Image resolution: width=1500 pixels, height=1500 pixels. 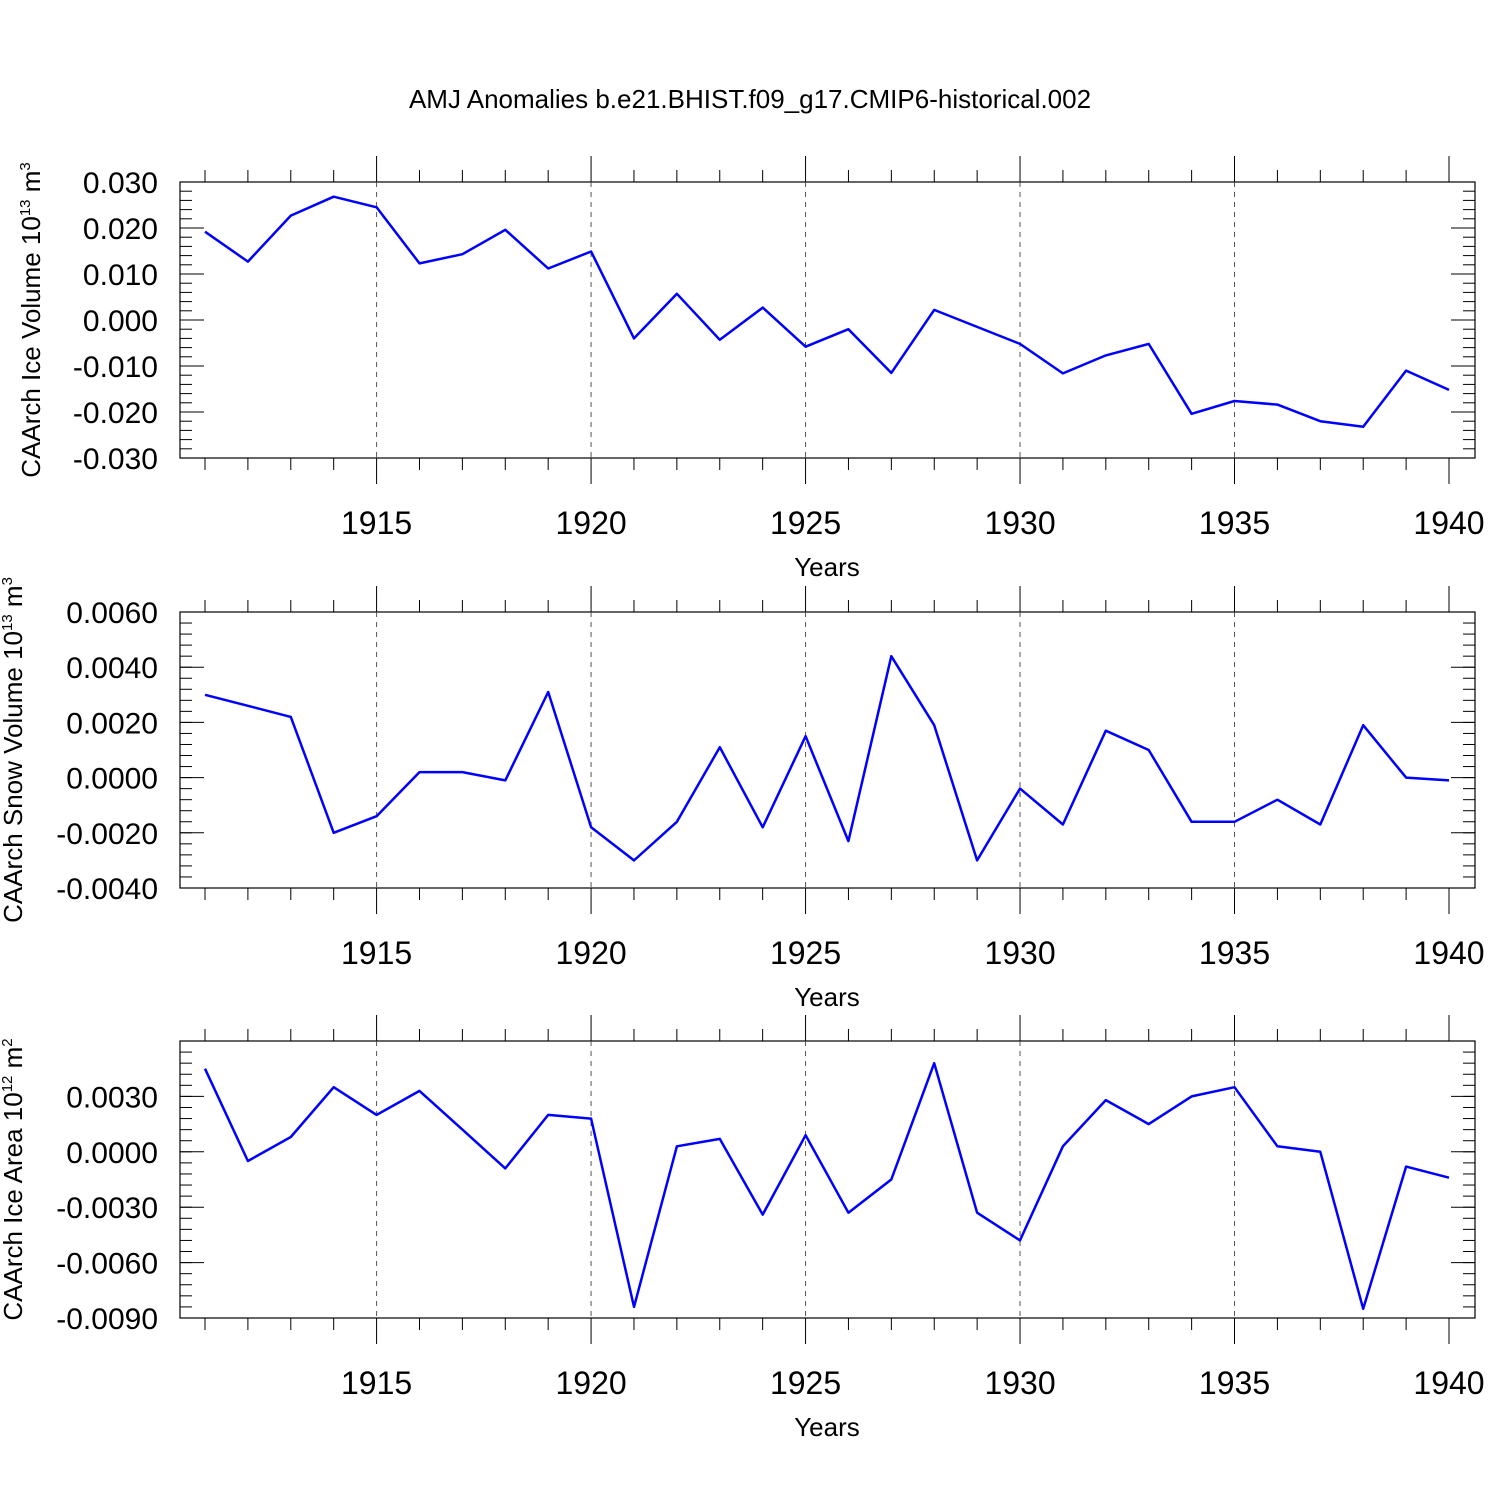 I want to click on y-axis-label: CAArch Ice Area 1012 m2, so click(x=14, y=1179).